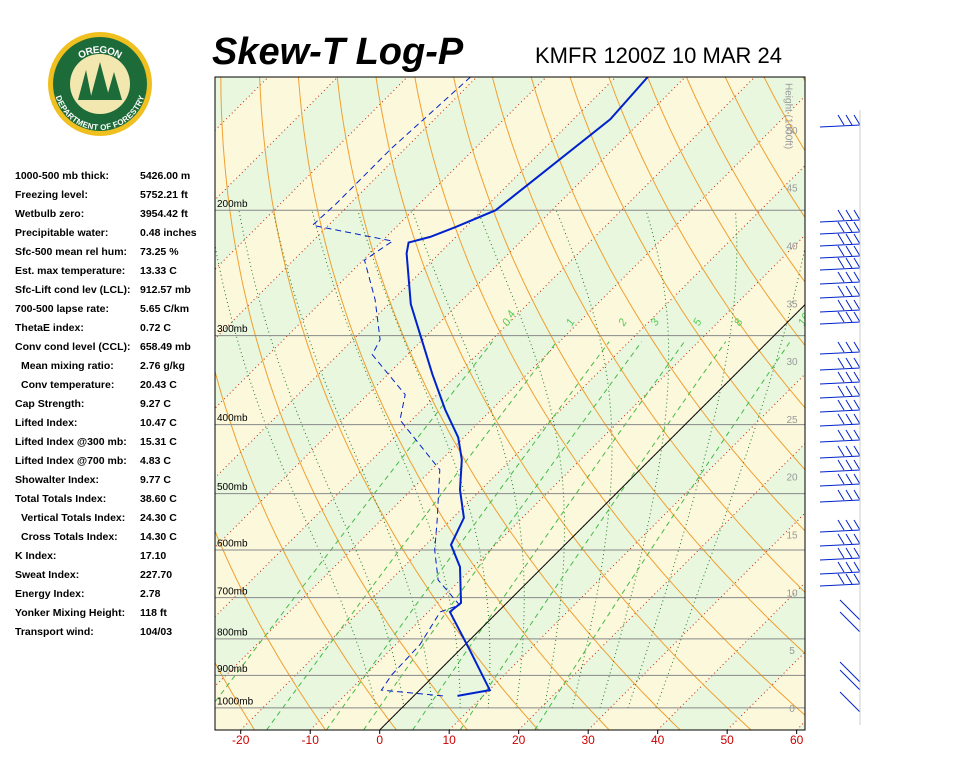 The height and width of the screenshot is (773, 960). What do you see at coordinates (60, 499) in the screenshot?
I see `stat-label: Total Totals Index:` at bounding box center [60, 499].